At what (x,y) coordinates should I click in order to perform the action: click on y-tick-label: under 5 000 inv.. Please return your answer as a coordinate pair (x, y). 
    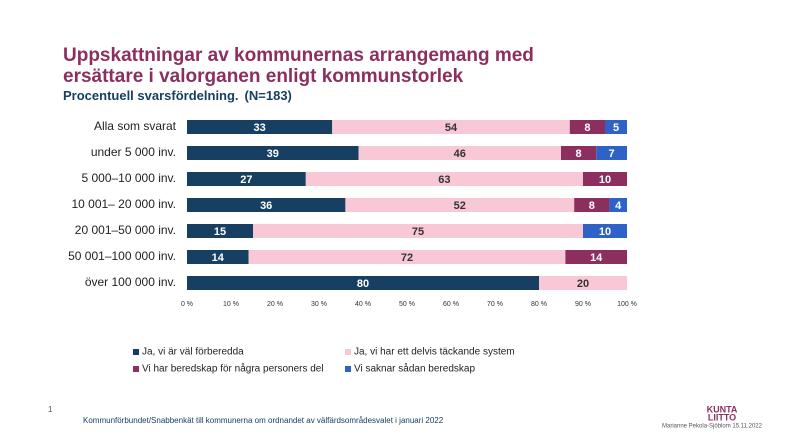
    Looking at the image, I should click on (133, 152).